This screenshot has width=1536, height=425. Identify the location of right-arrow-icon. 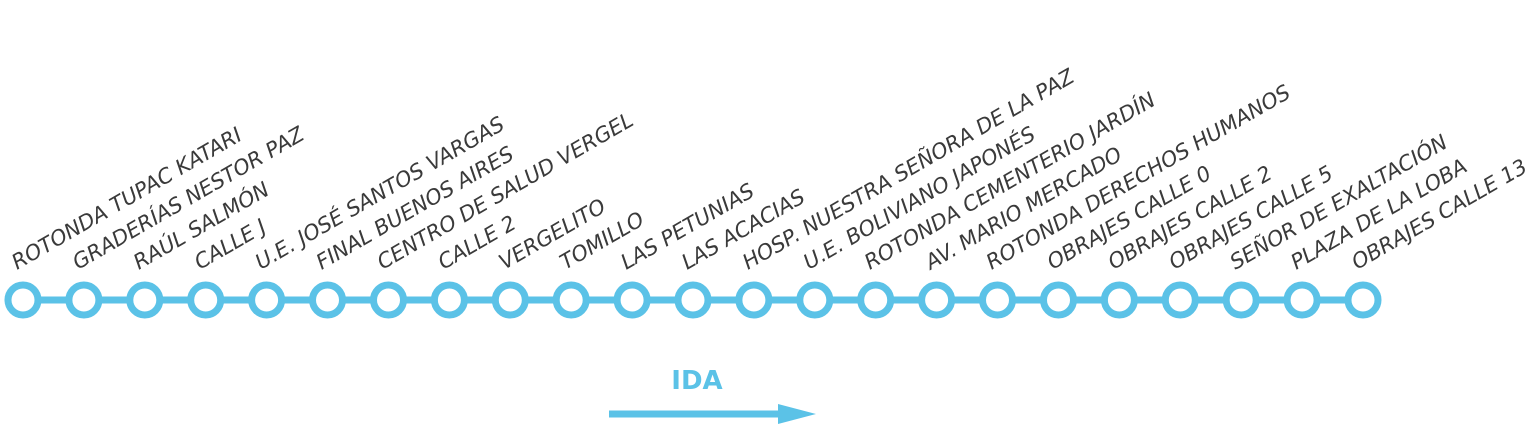
(712, 414).